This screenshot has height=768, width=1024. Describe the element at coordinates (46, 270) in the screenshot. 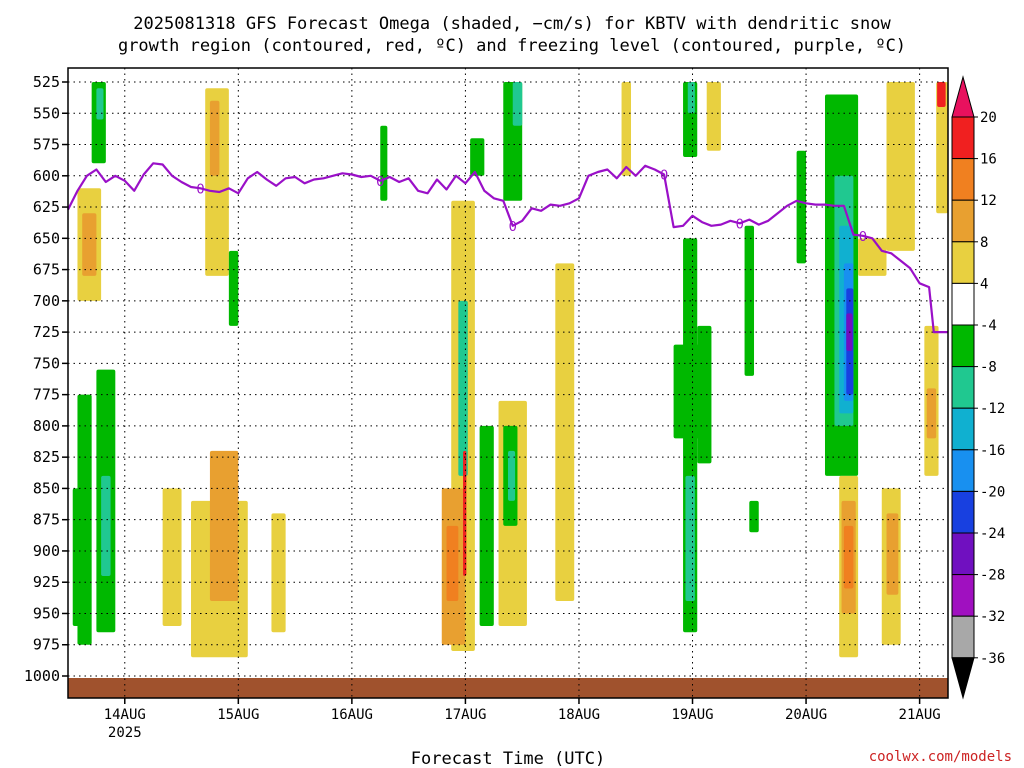

I see `y-tick-label: 675` at that location.